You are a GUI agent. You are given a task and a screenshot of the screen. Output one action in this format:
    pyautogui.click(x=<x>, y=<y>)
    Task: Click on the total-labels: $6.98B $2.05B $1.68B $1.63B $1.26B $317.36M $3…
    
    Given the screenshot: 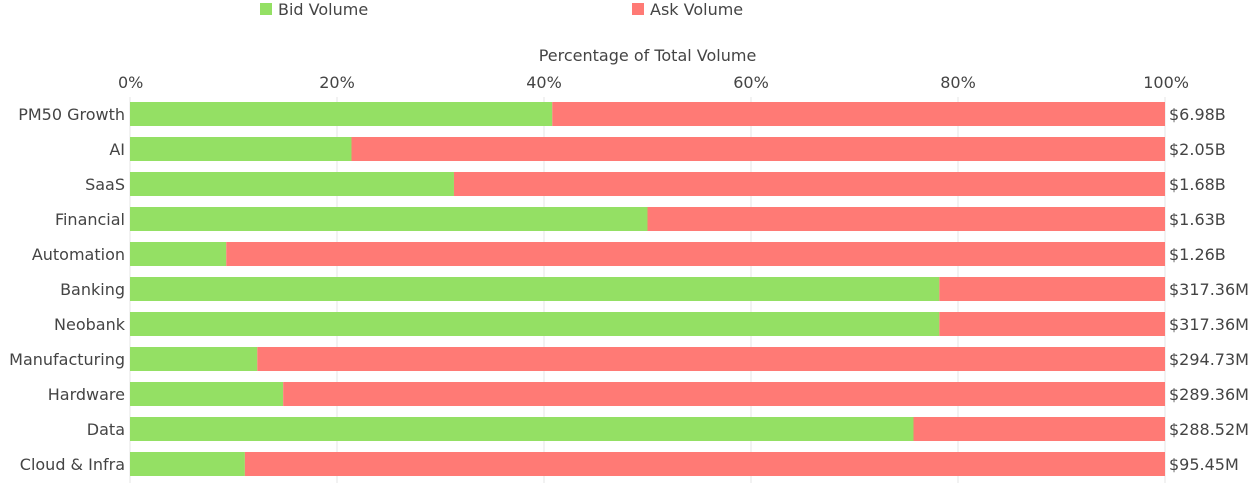 What is the action you would take?
    pyautogui.click(x=1209, y=289)
    